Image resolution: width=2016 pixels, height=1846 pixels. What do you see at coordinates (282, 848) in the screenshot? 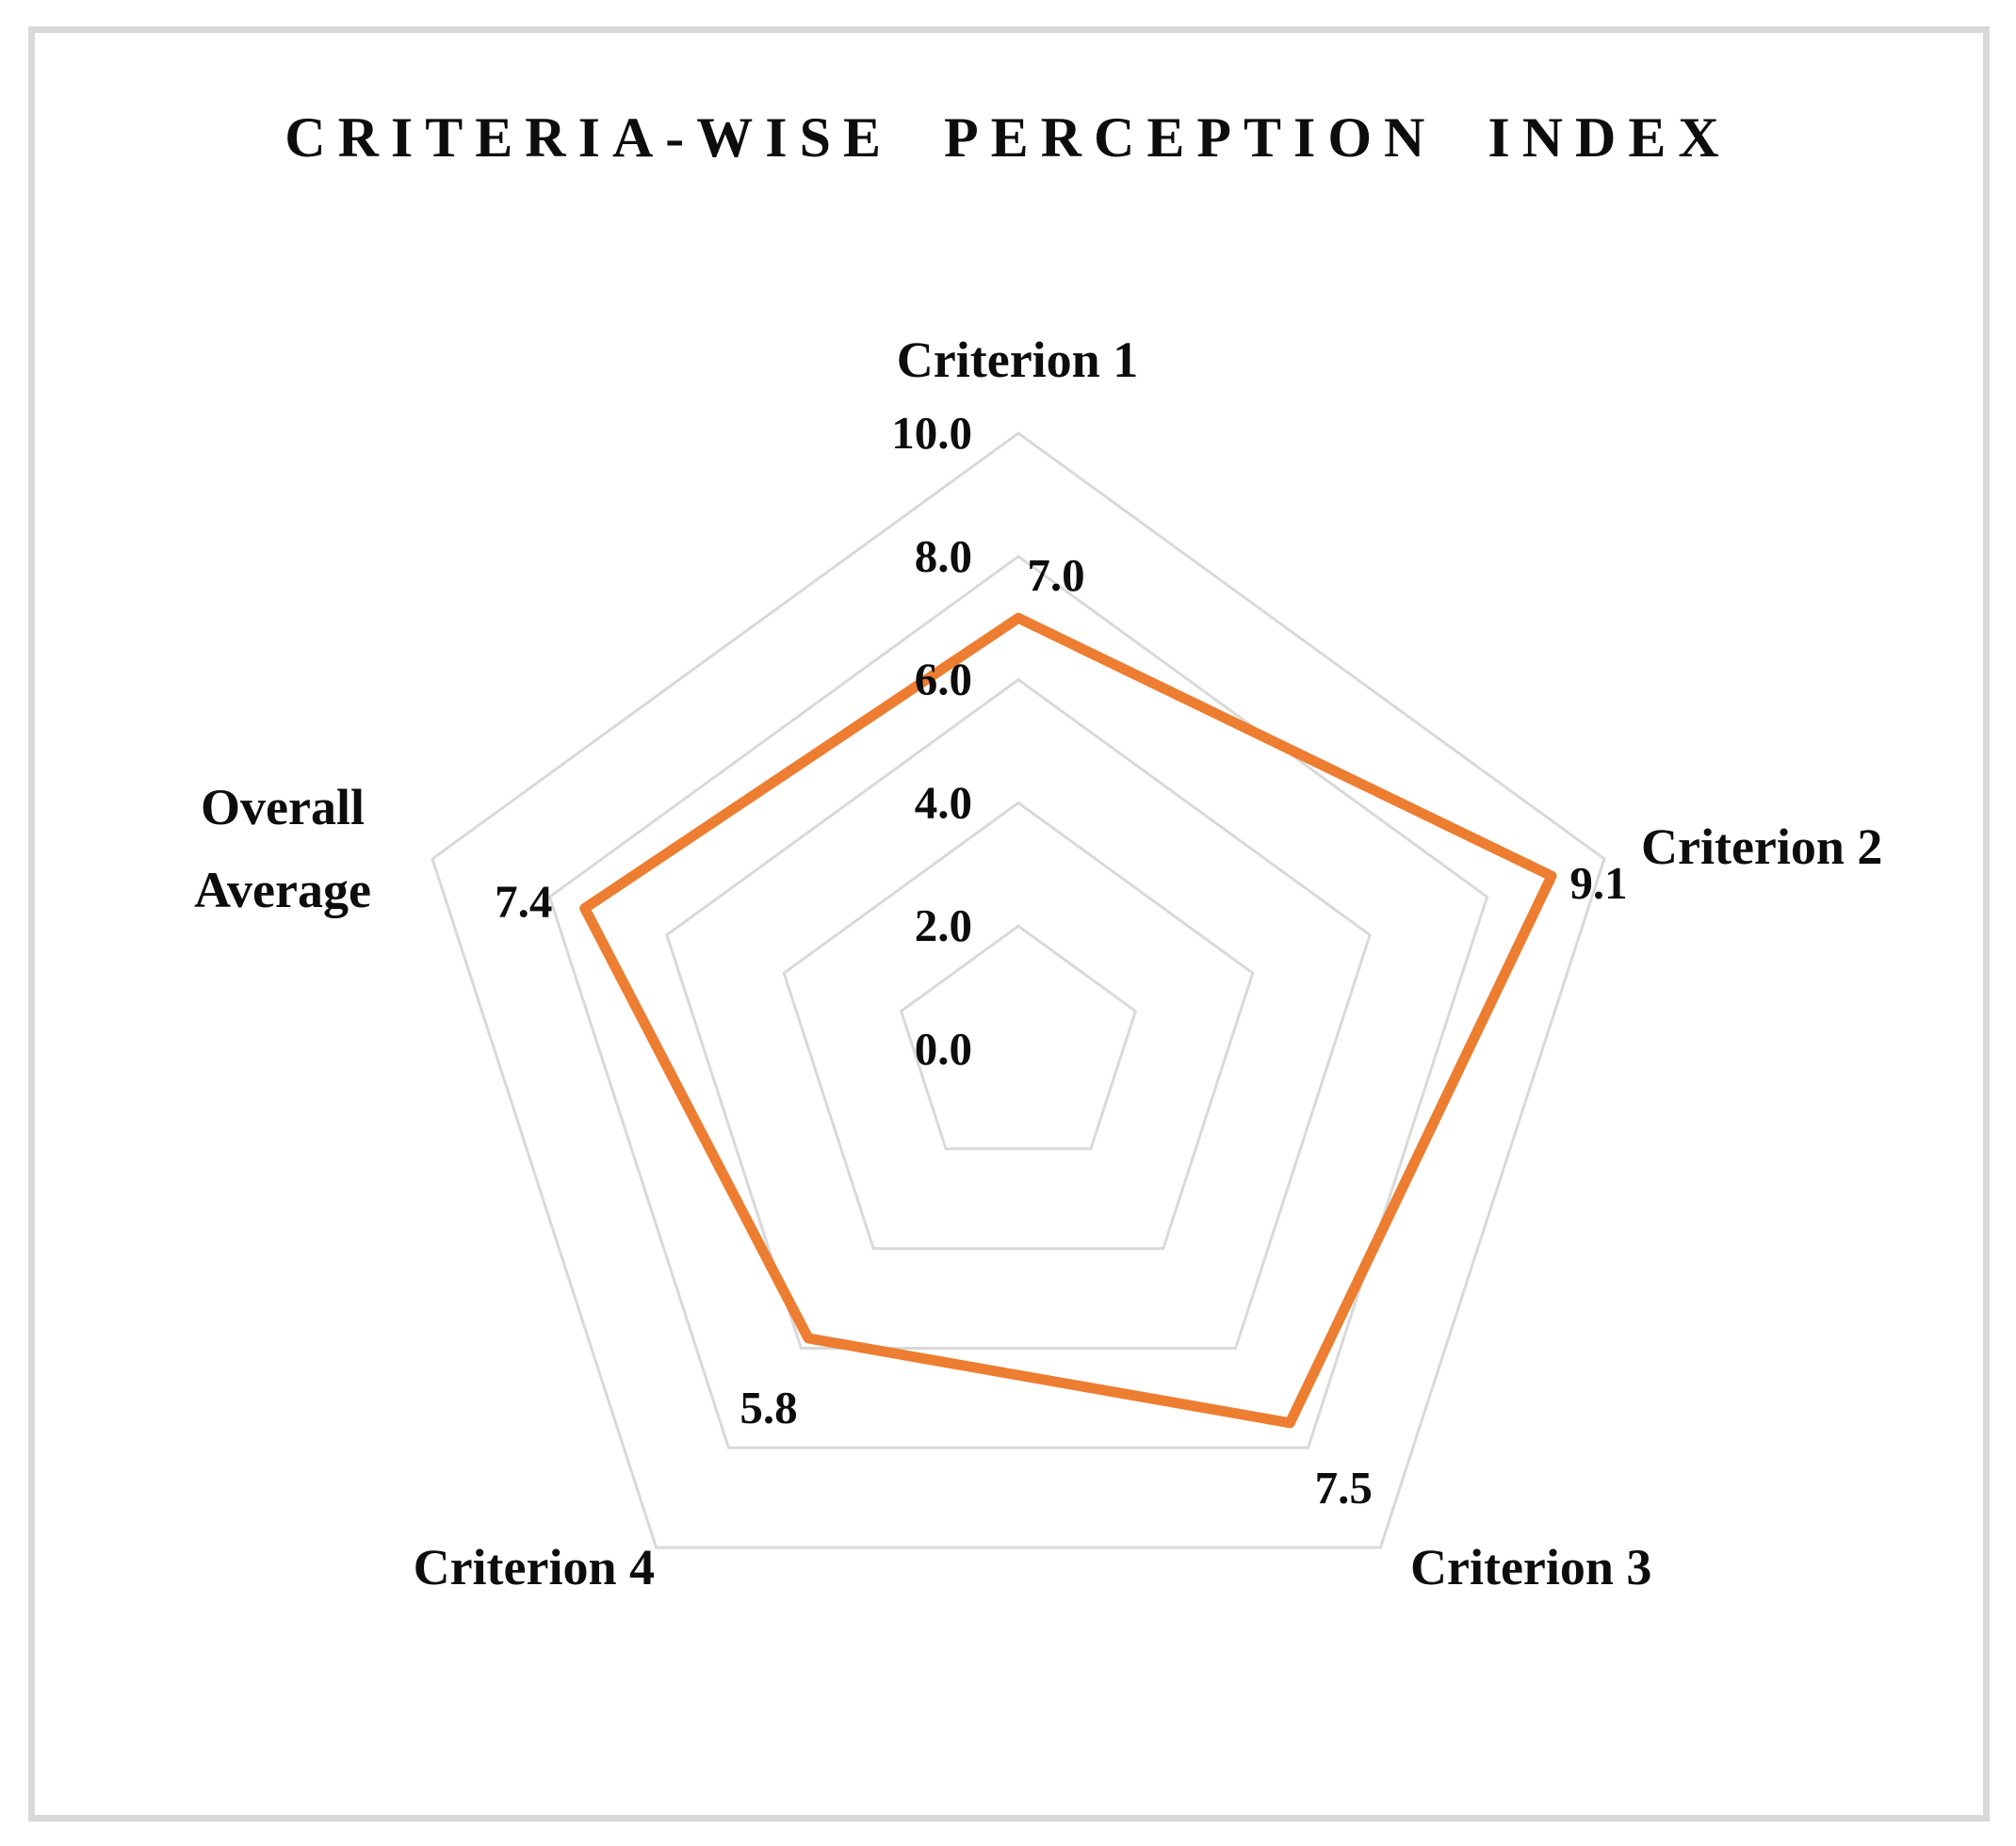
I see `category-label: Overall Average` at bounding box center [282, 848].